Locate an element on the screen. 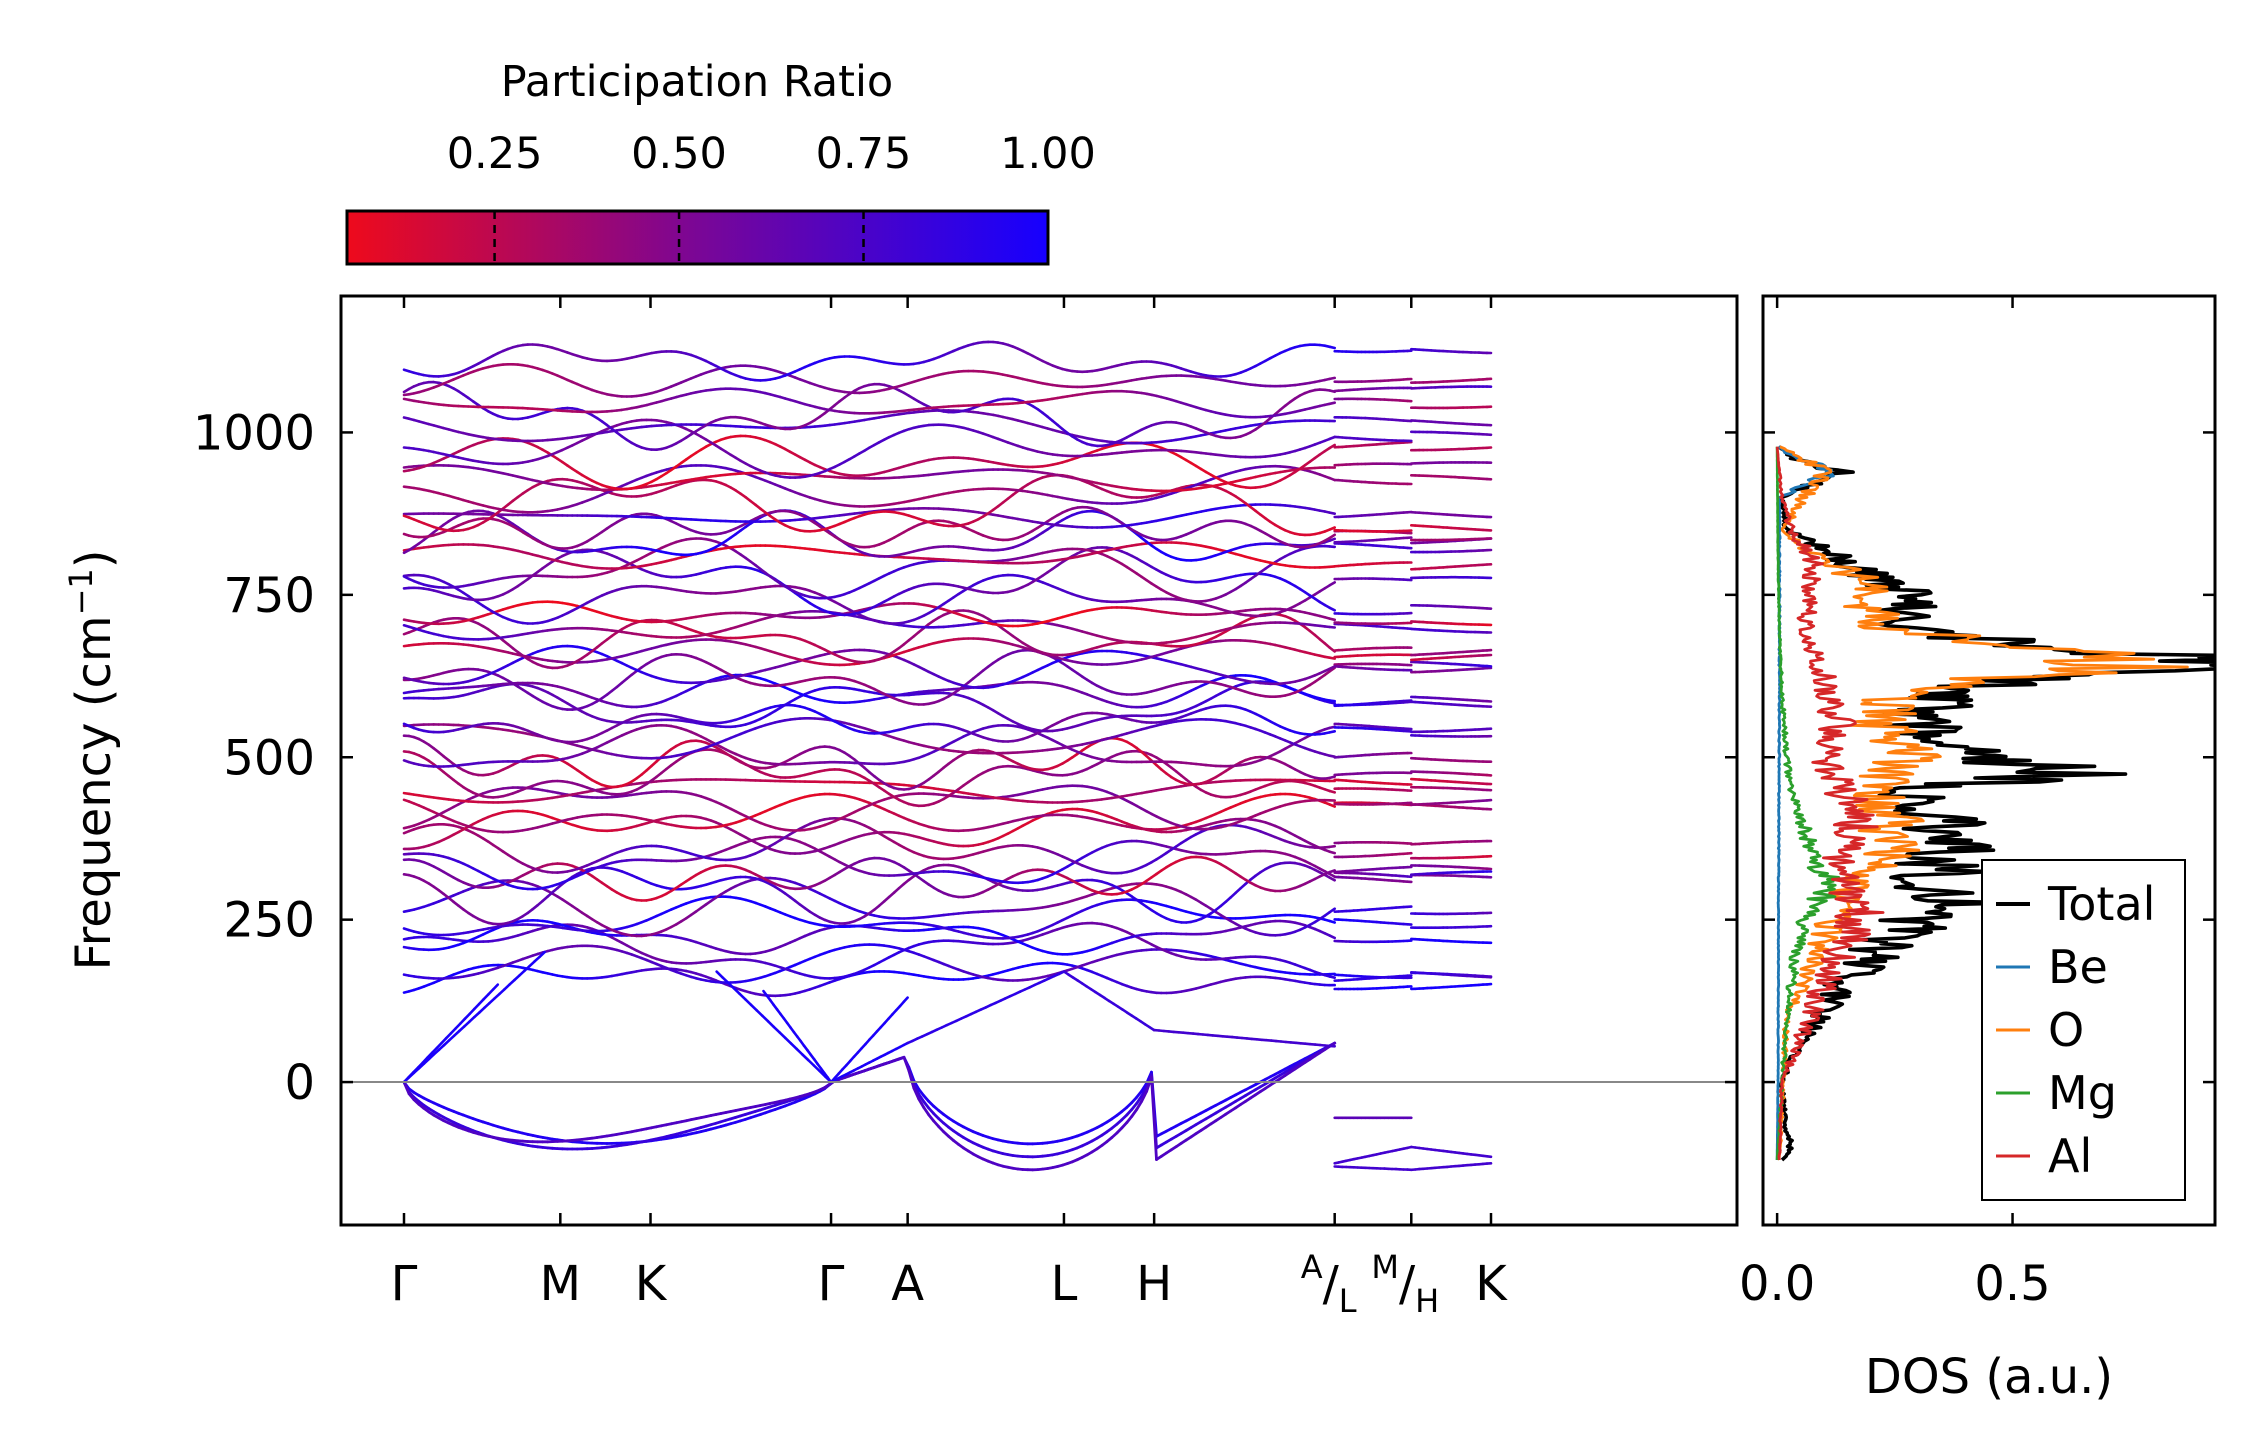  colorbar-title: Participation Ratio is located at coordinates (697, 82).